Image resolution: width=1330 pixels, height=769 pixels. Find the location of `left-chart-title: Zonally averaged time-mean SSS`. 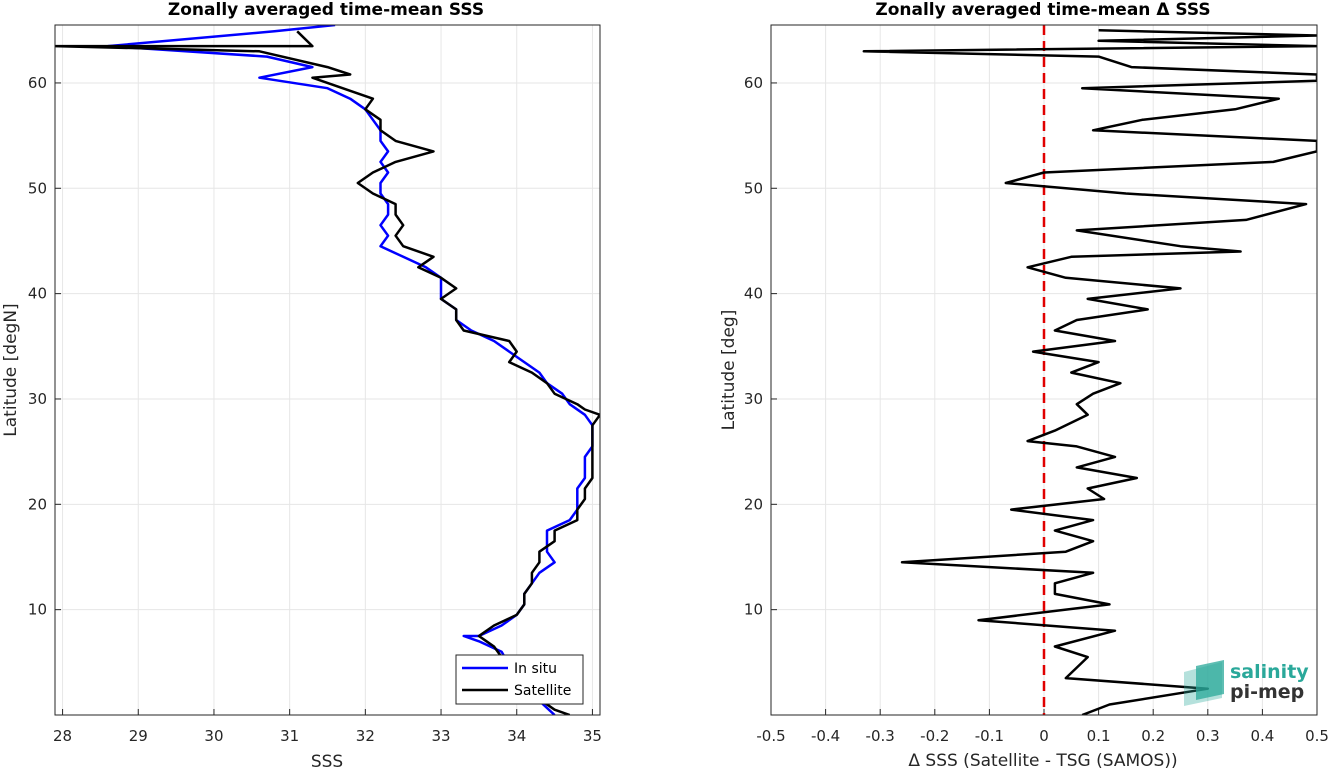

left-chart-title: Zonally averaged time-mean SSS is located at coordinates (326, 10).